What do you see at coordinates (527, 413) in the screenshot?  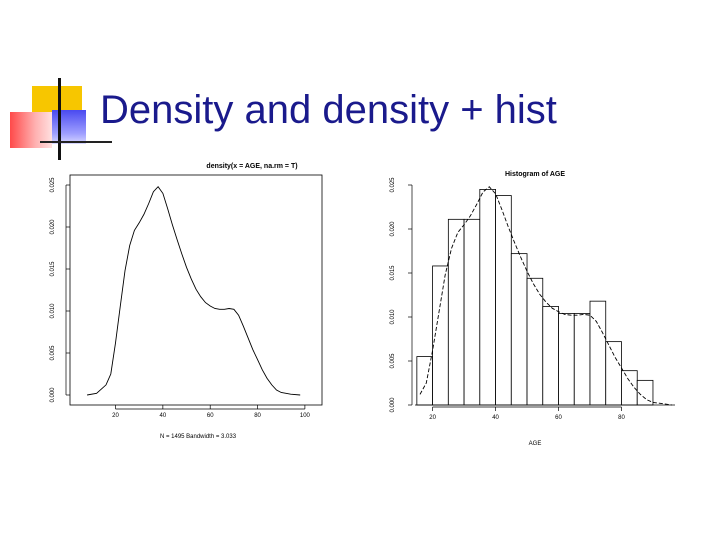 I see `histogram-x-axis: 20 40 60 80` at bounding box center [527, 413].